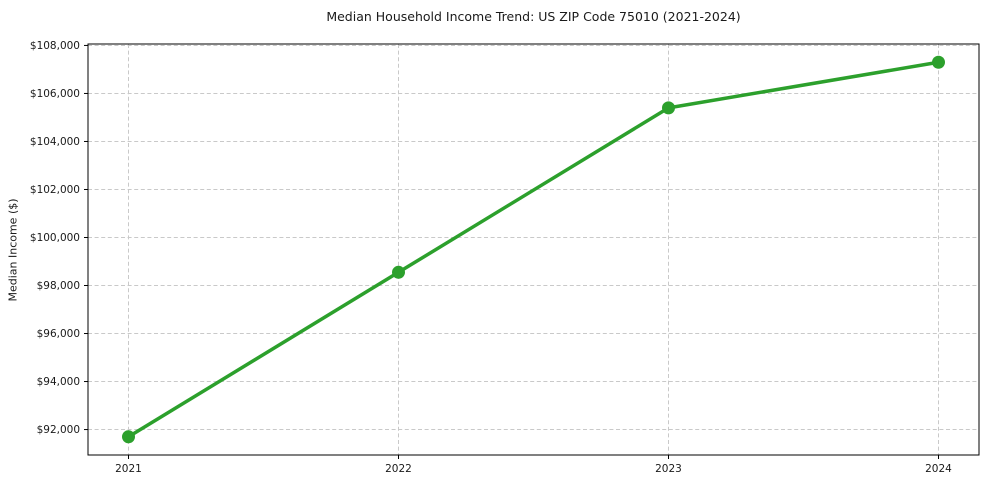  Describe the element at coordinates (938, 469) in the screenshot. I see `x-tick-label: 2024` at that location.